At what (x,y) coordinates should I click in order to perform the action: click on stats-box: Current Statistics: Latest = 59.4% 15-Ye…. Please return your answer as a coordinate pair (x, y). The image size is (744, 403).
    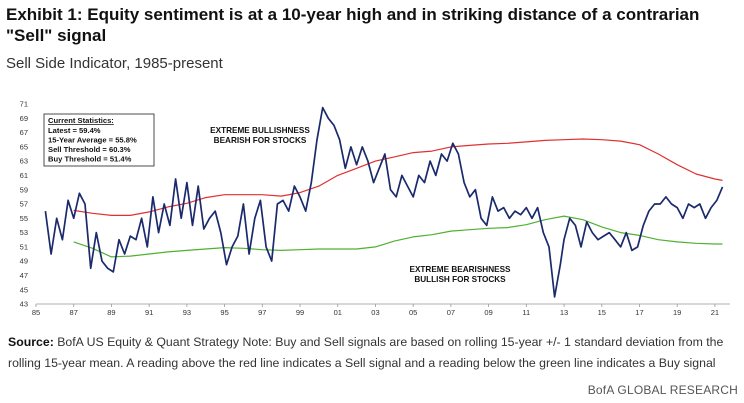
    Looking at the image, I should click on (99, 140).